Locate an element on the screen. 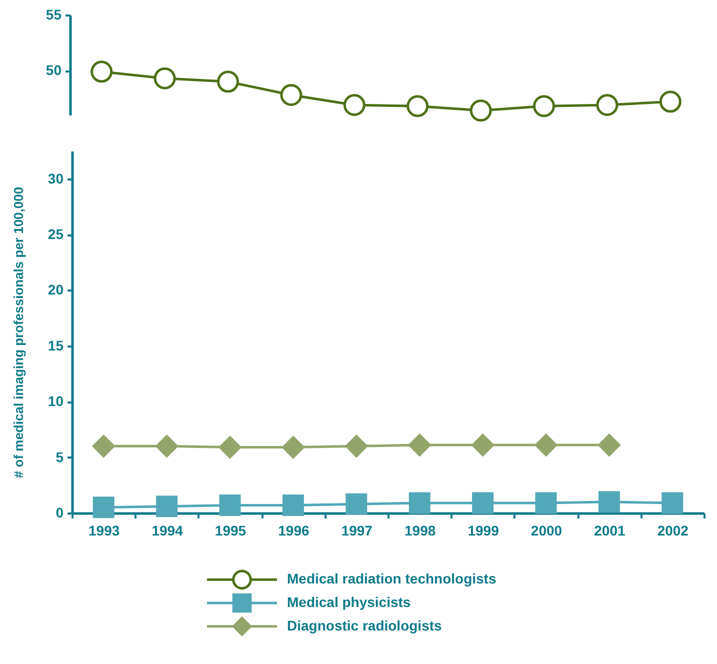  x-tick-label: 1996 is located at coordinates (294, 530).